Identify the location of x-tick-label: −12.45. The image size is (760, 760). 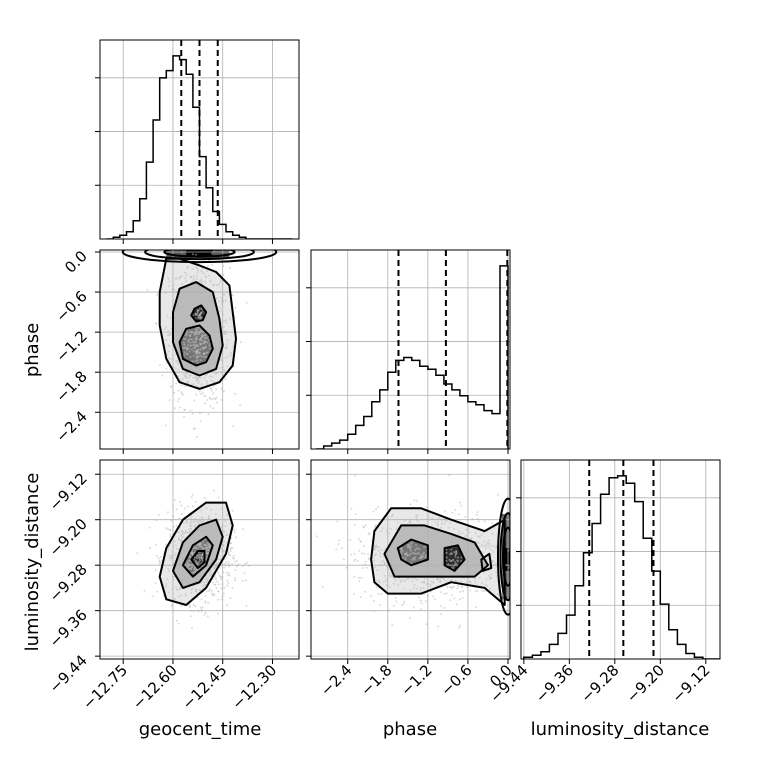
(205, 687).